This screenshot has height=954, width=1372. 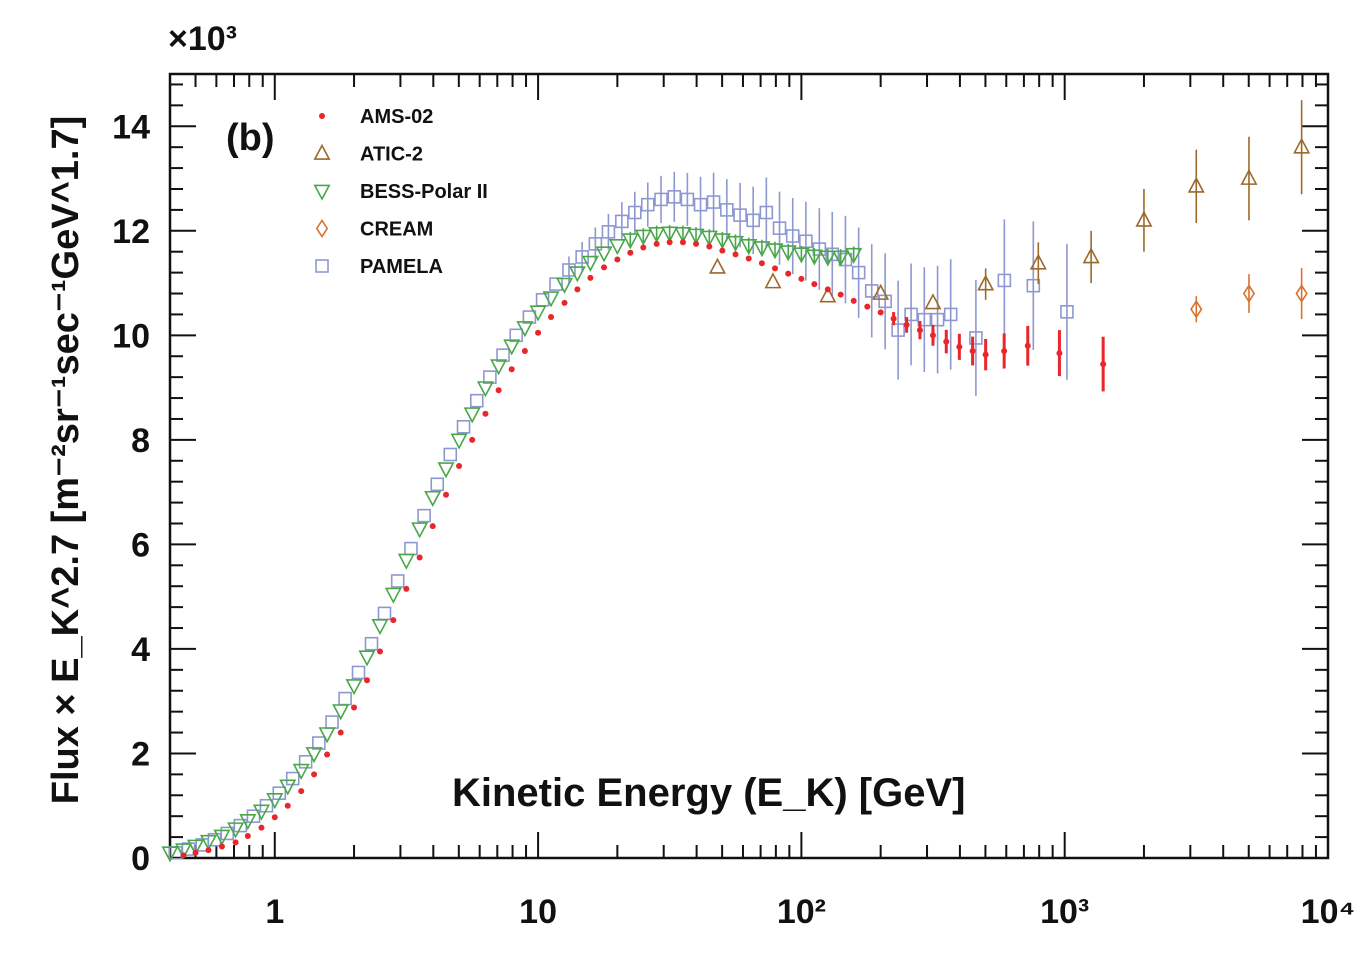 What do you see at coordinates (202, 39) in the screenshot?
I see `multiplier-label: ×10³` at bounding box center [202, 39].